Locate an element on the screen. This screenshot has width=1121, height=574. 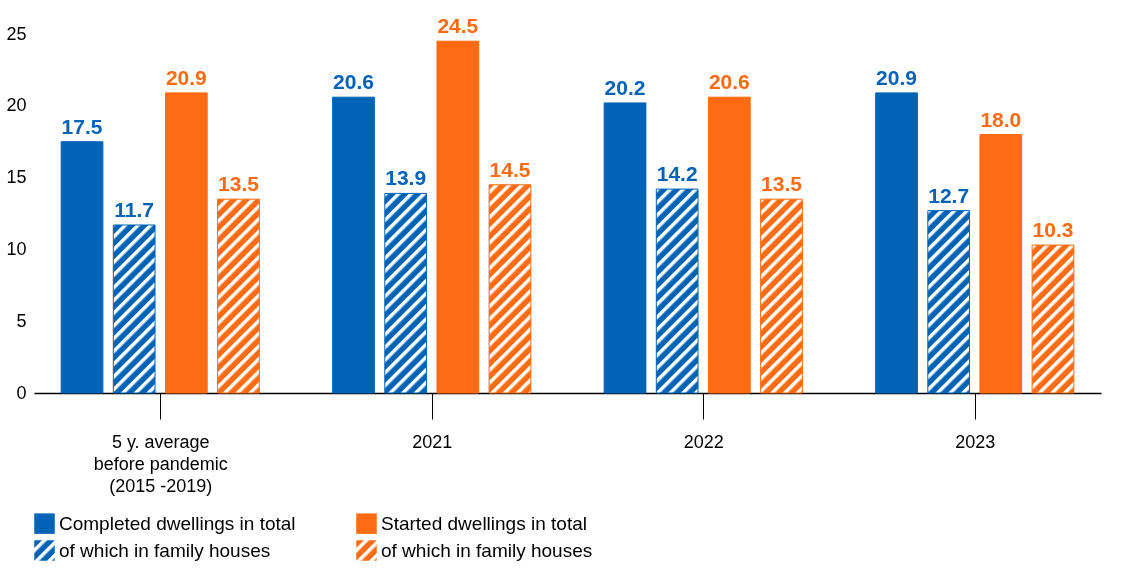
legend-label: Completed dwellings in total is located at coordinates (177, 523).